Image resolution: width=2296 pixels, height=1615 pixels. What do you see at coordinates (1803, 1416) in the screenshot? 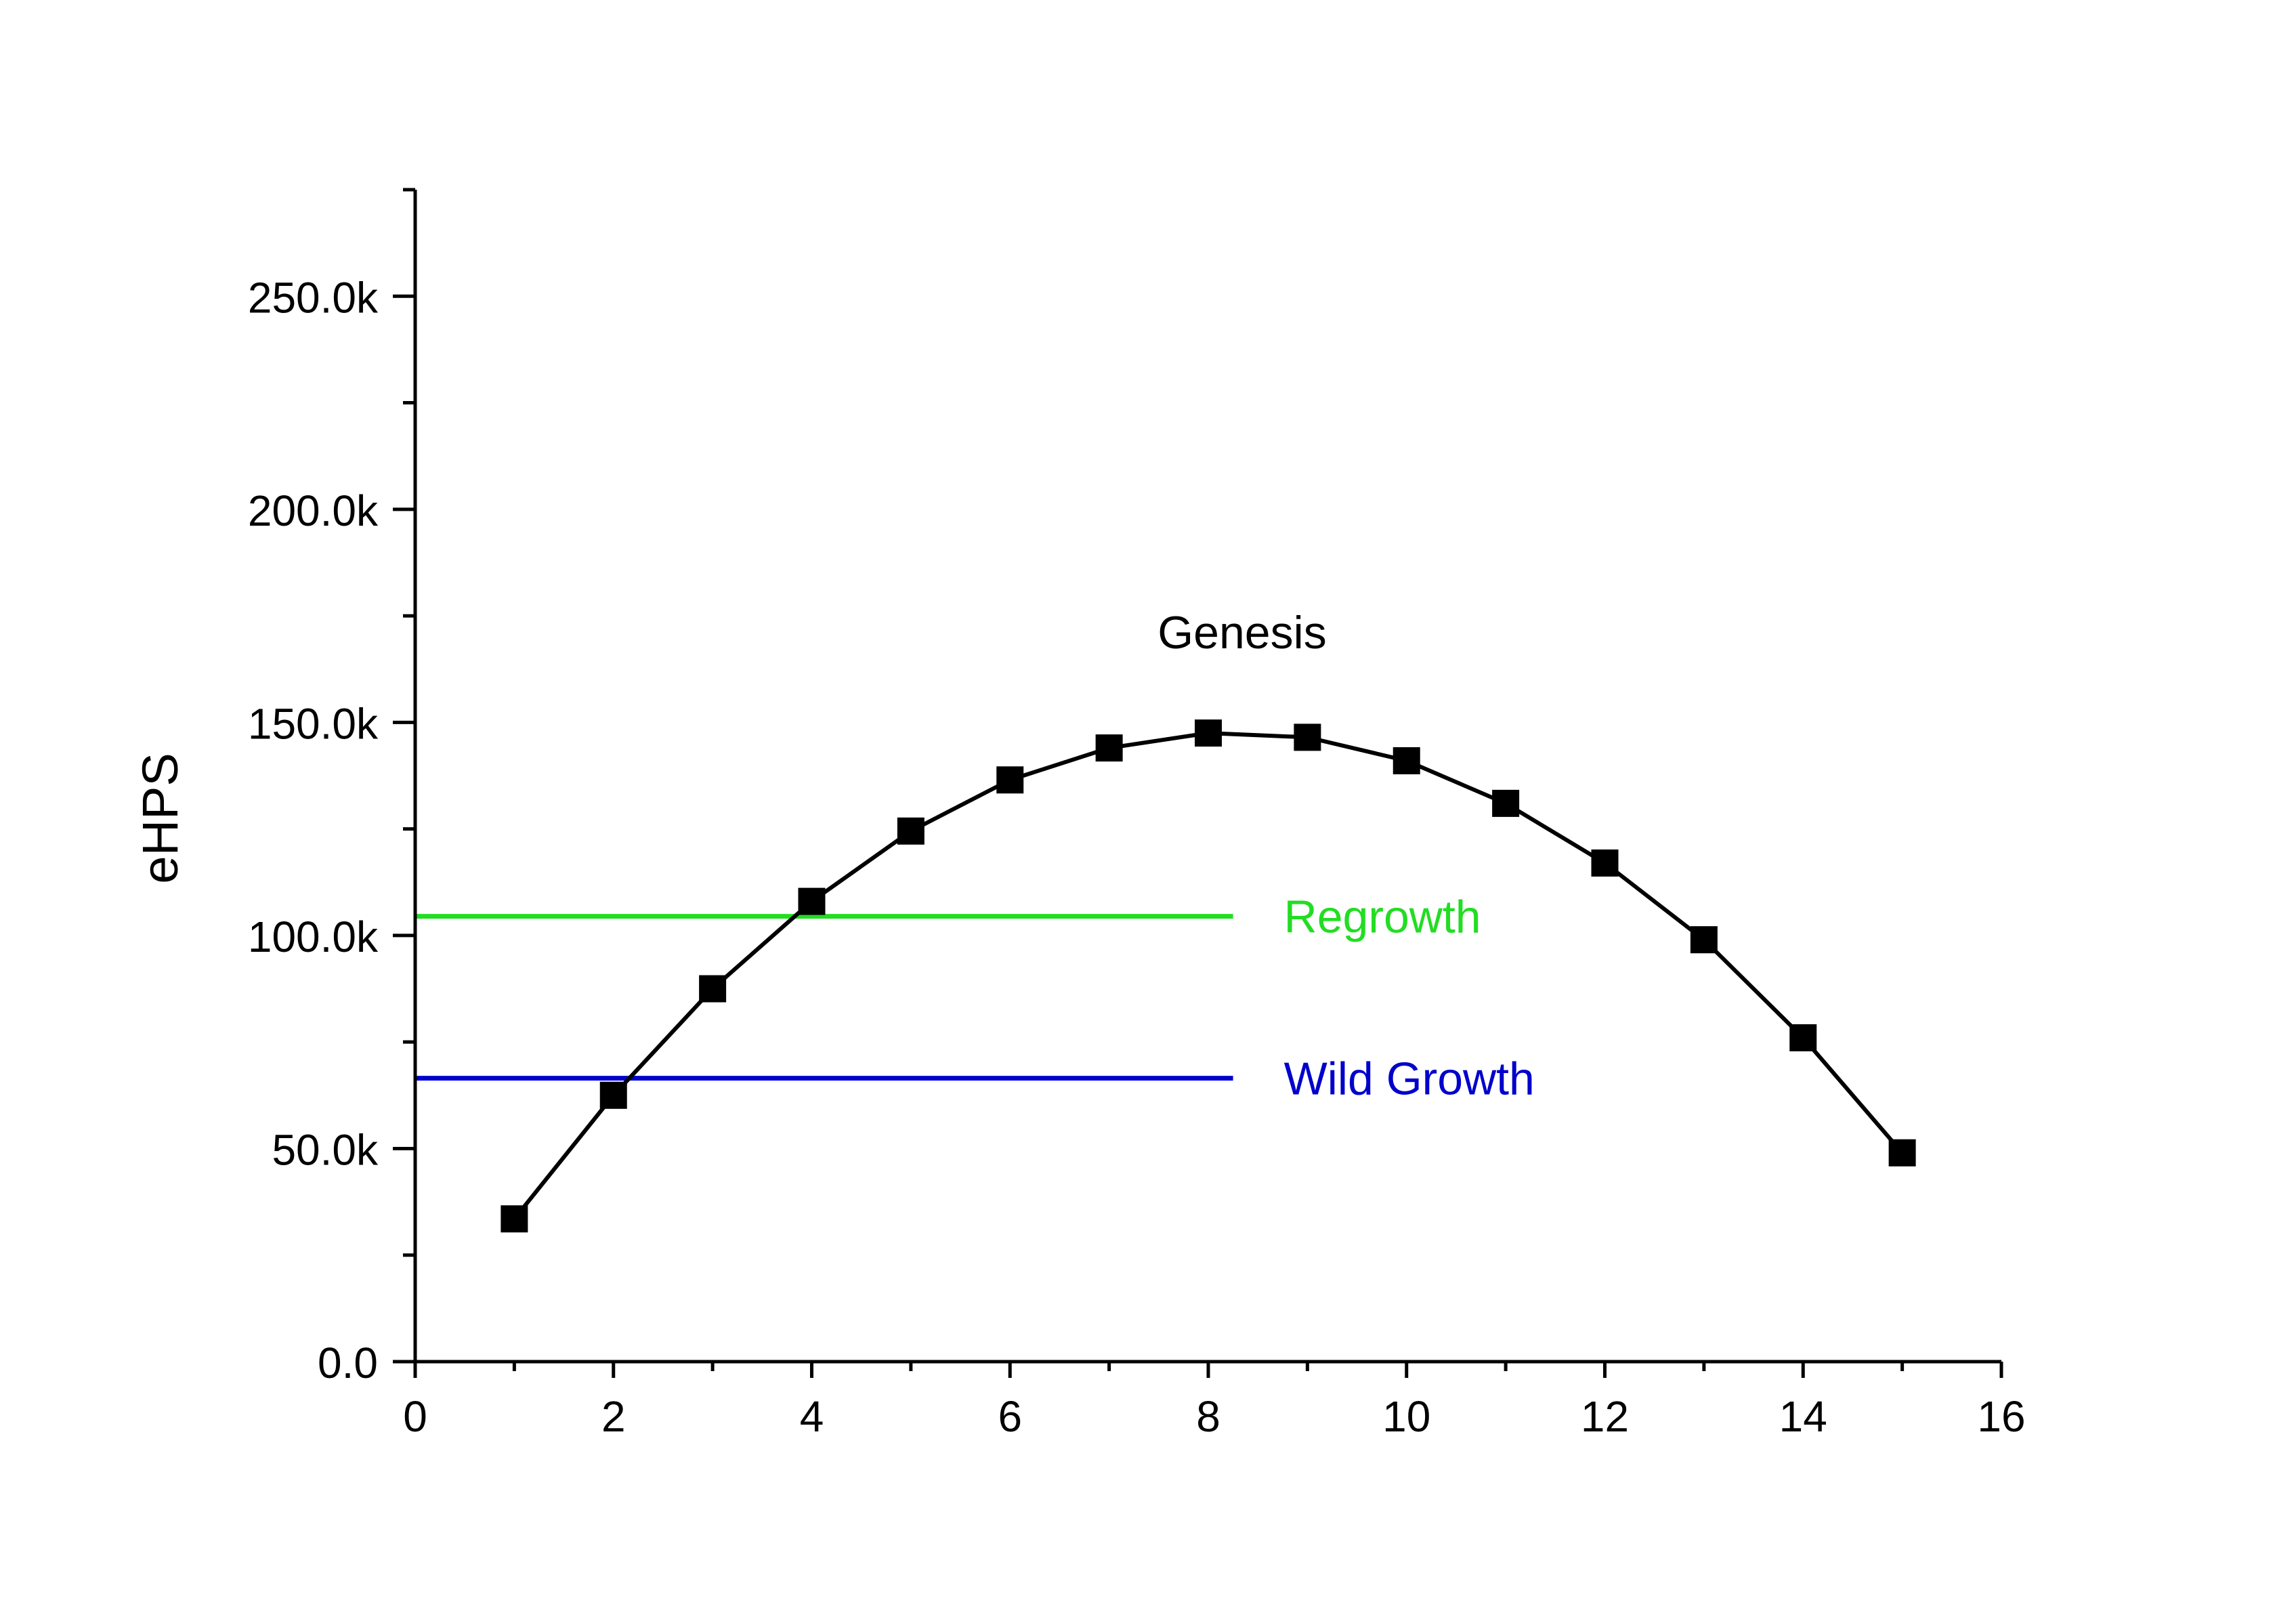
I see `x-tick-label: 14` at bounding box center [1803, 1416].